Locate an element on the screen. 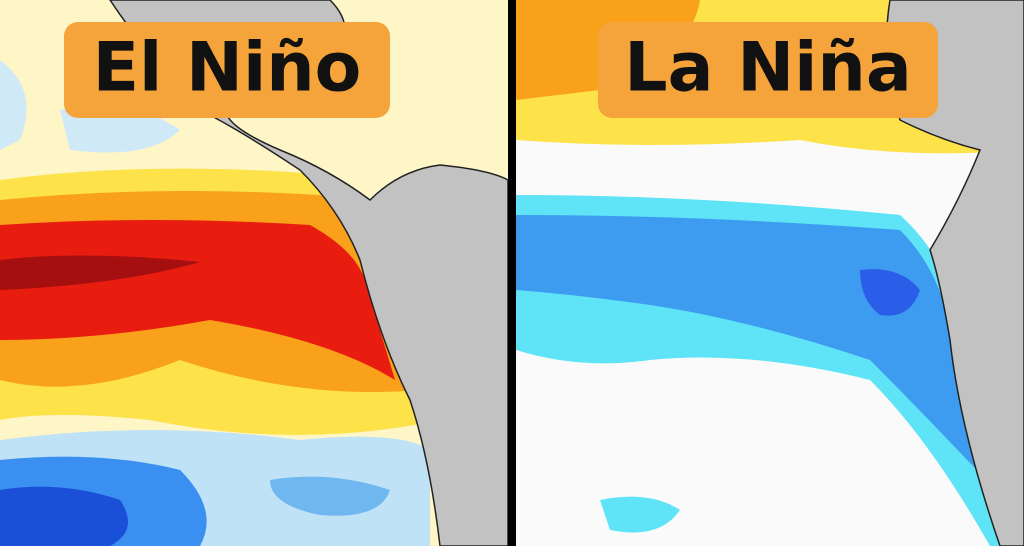  panel-label: La Niña is located at coordinates (767, 68).